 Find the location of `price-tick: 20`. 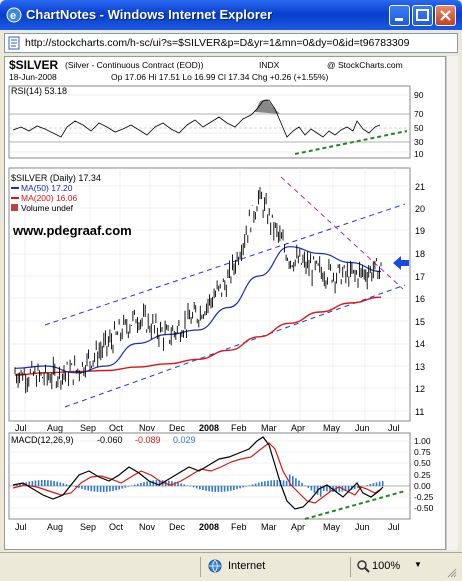

price-tick: 20 is located at coordinates (420, 209).